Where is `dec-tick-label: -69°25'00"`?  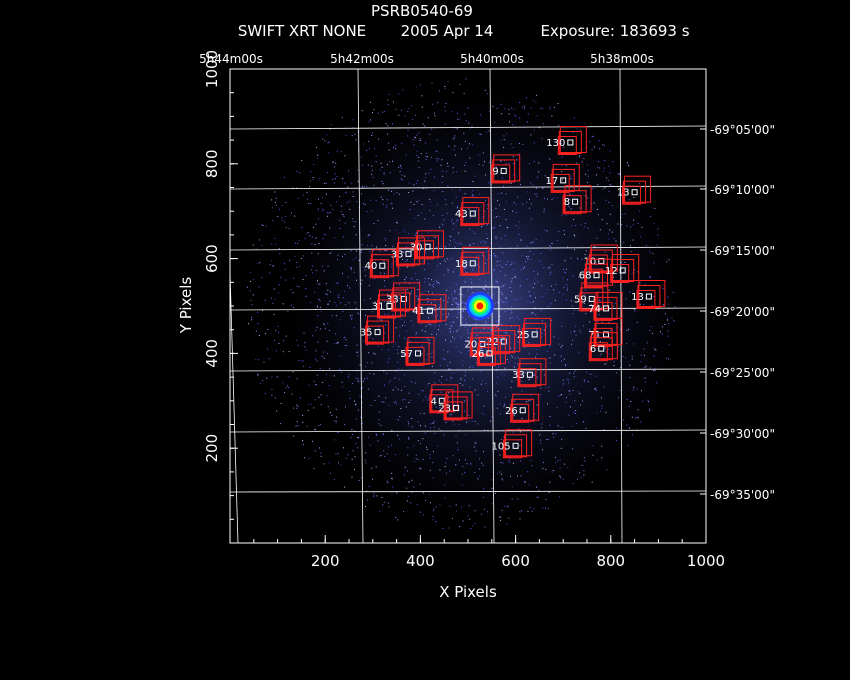 dec-tick-label: -69°25'00" is located at coordinates (742, 373).